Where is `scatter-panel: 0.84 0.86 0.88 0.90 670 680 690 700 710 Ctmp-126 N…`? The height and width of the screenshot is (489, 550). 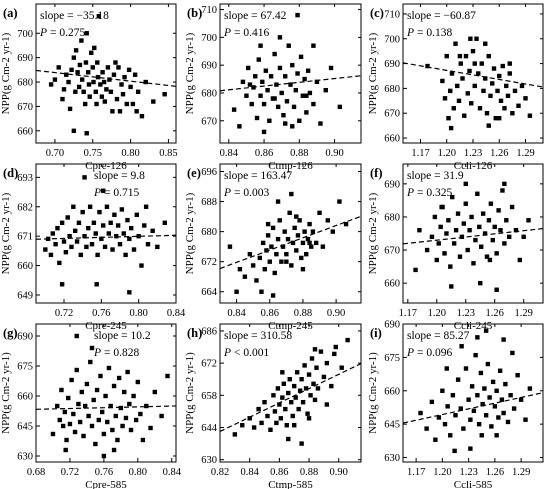
scatter-panel: 0.84 0.86 0.88 0.90 670 680 690 700 710 Ctmp-126 N… is located at coordinates (273, 87).